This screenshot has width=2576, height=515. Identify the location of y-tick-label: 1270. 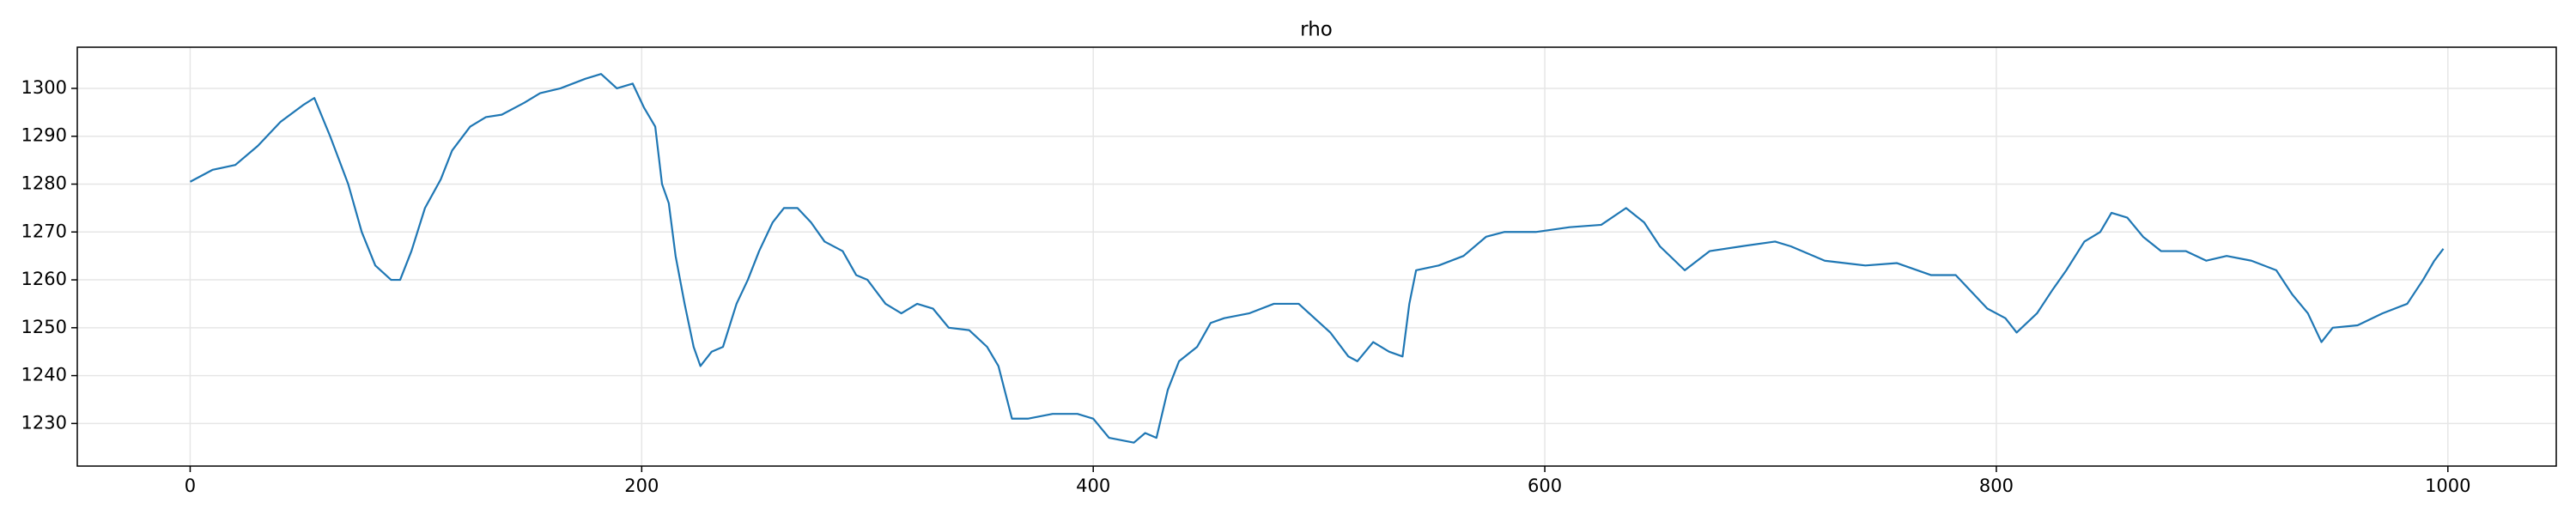
(44, 231).